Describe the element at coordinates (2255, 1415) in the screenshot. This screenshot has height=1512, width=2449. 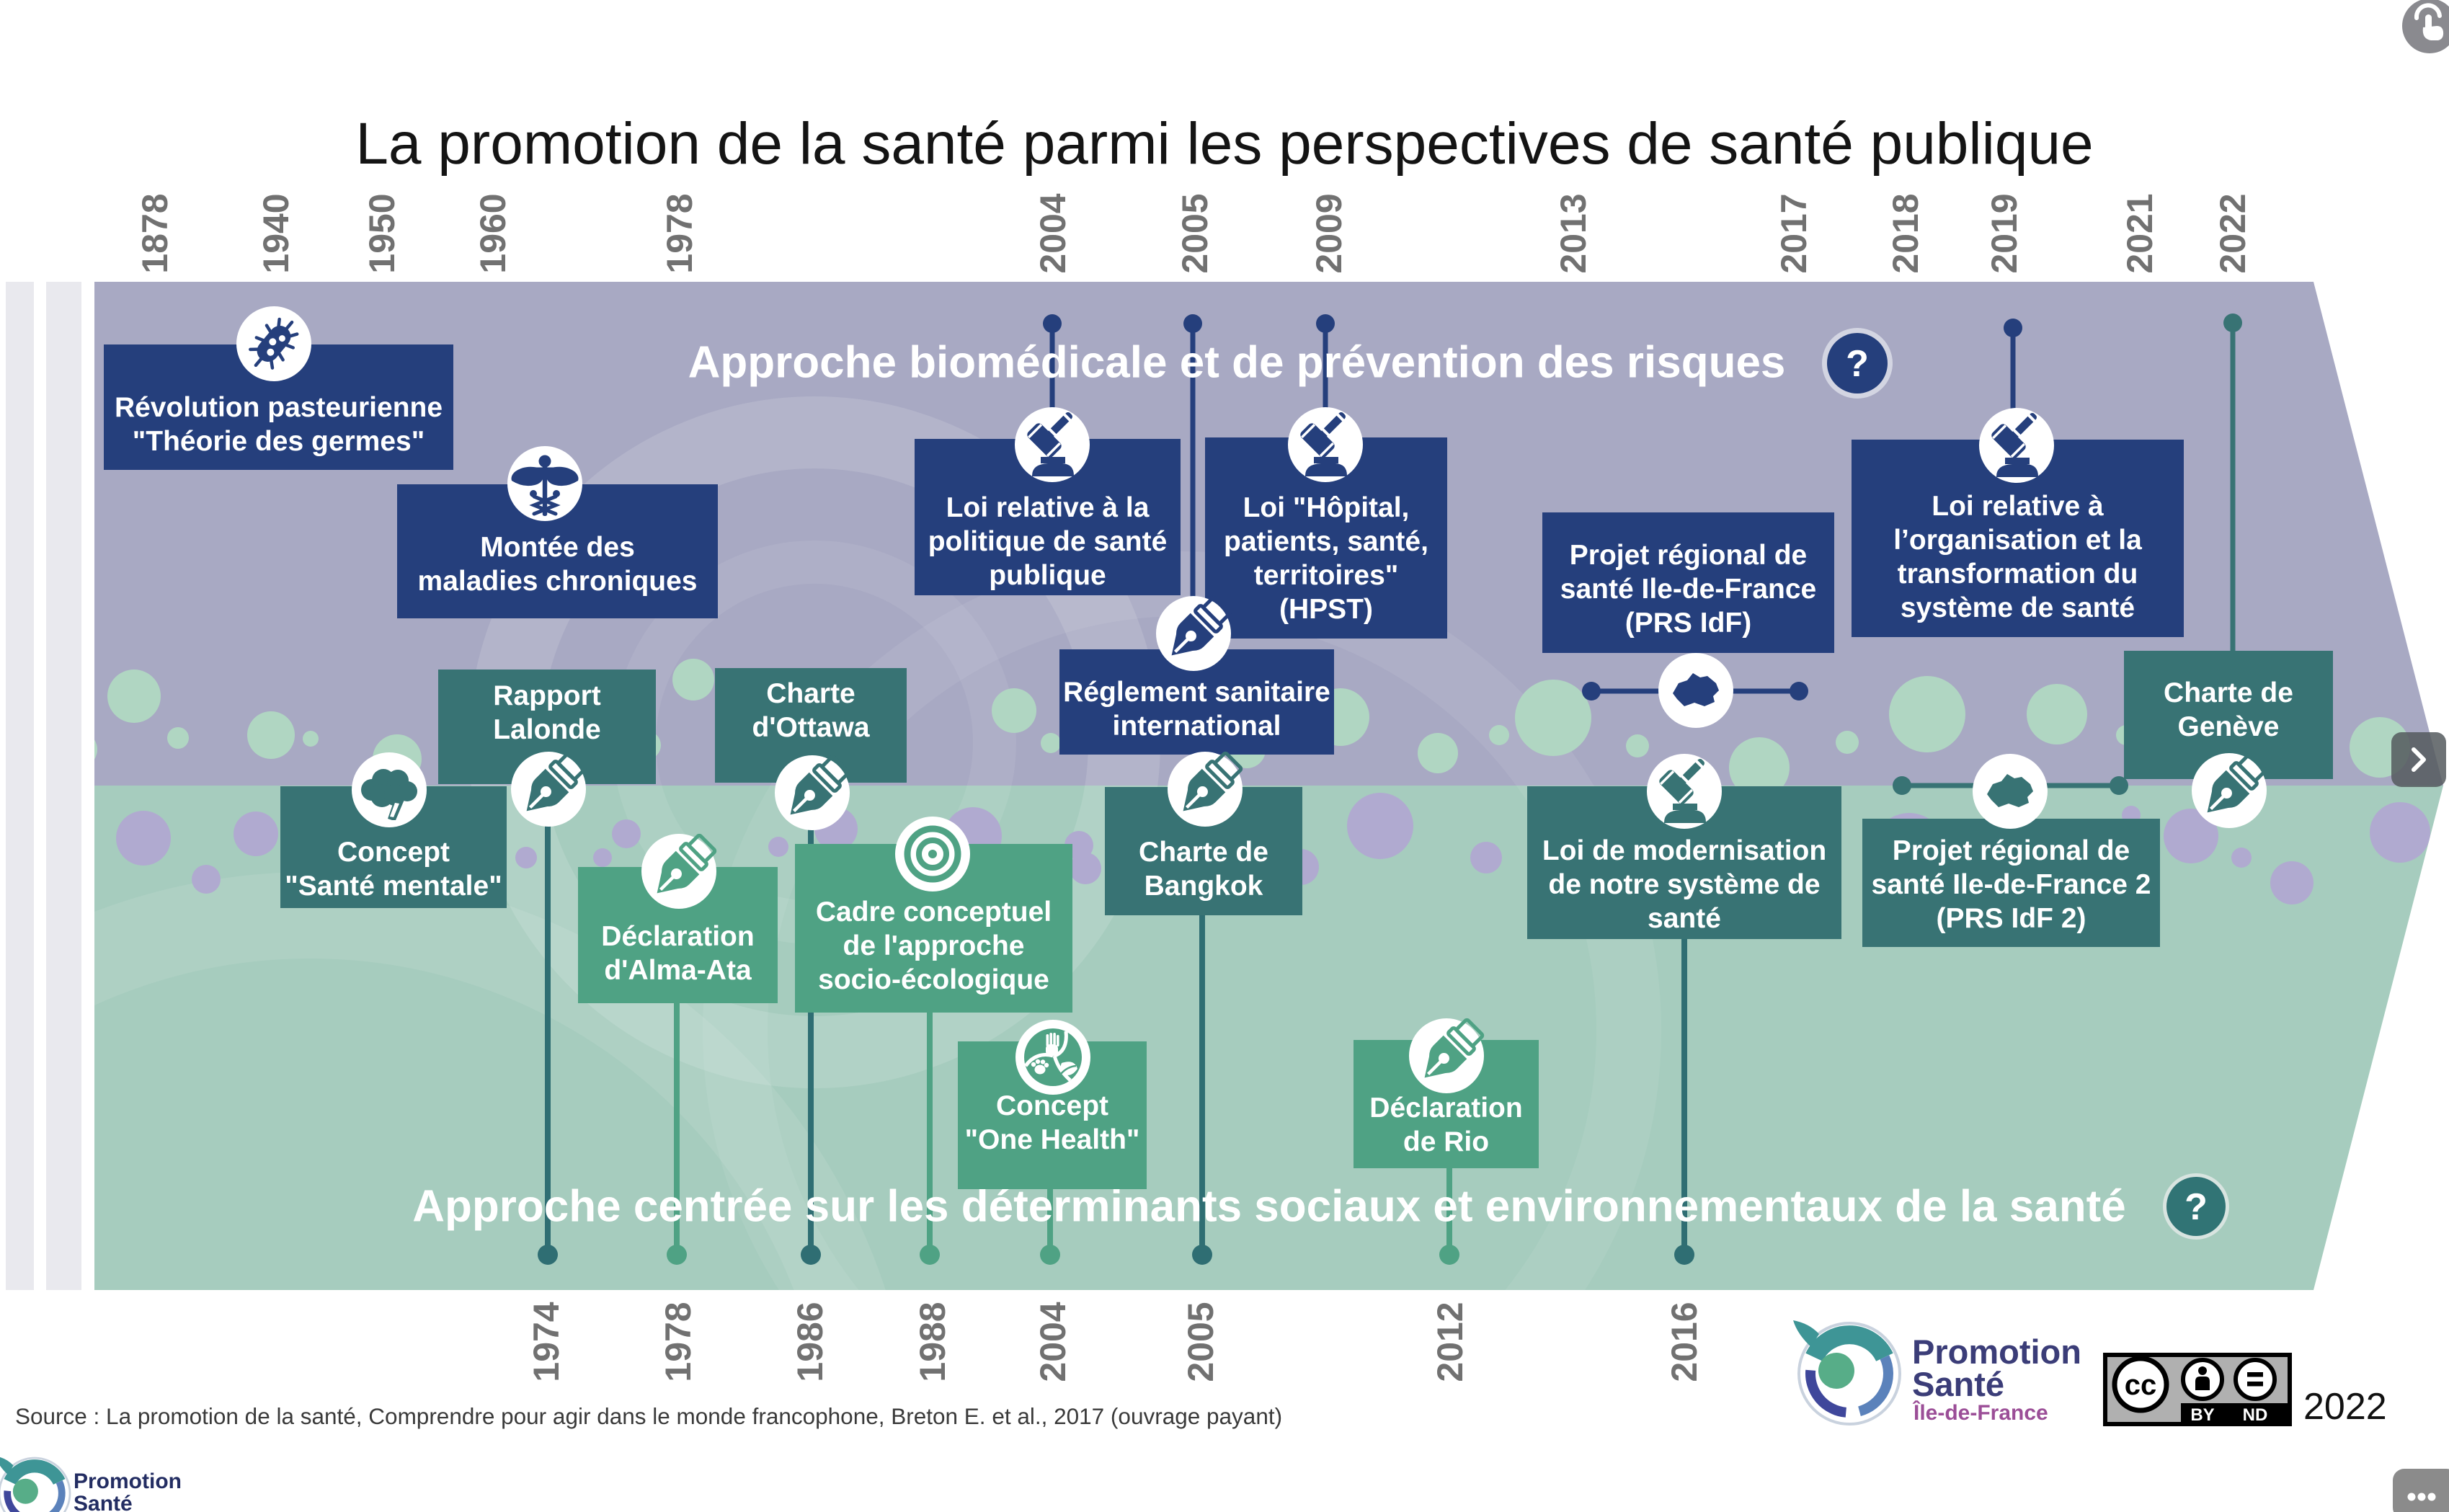
I see `svg-text: ND` at that location.